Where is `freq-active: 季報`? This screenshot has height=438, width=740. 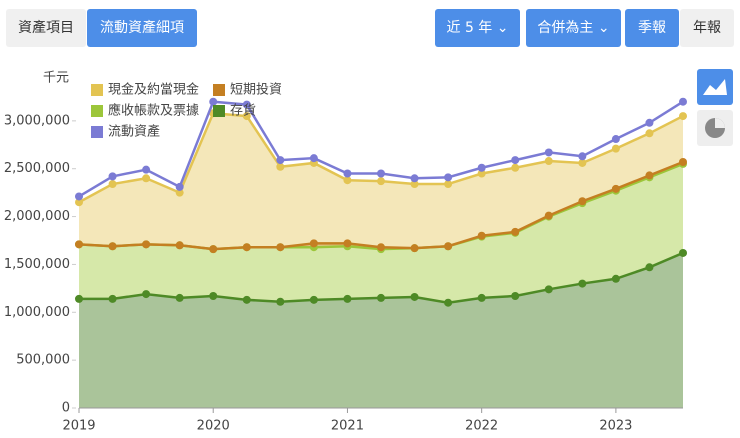
freq-active: 季報 is located at coordinates (652, 28).